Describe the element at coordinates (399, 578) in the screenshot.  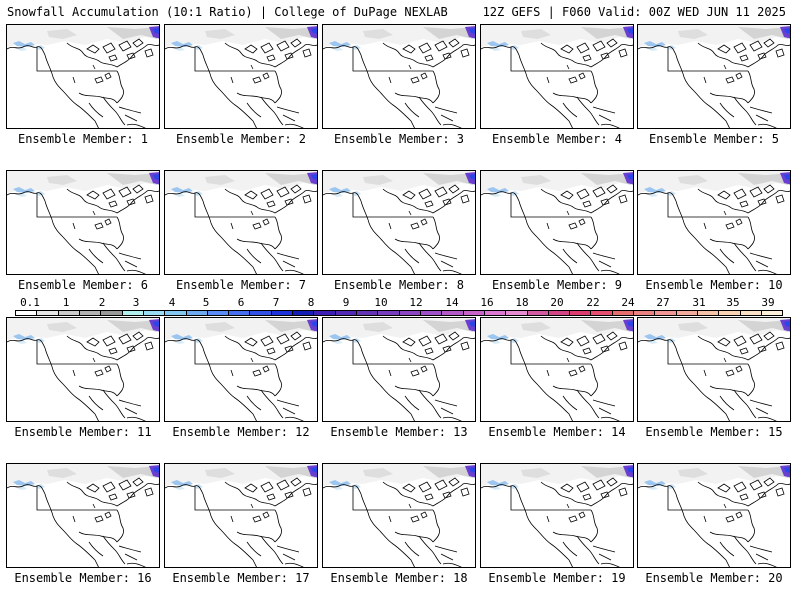
I see `ensemble-member-label: Ensemble Member: 18` at that location.